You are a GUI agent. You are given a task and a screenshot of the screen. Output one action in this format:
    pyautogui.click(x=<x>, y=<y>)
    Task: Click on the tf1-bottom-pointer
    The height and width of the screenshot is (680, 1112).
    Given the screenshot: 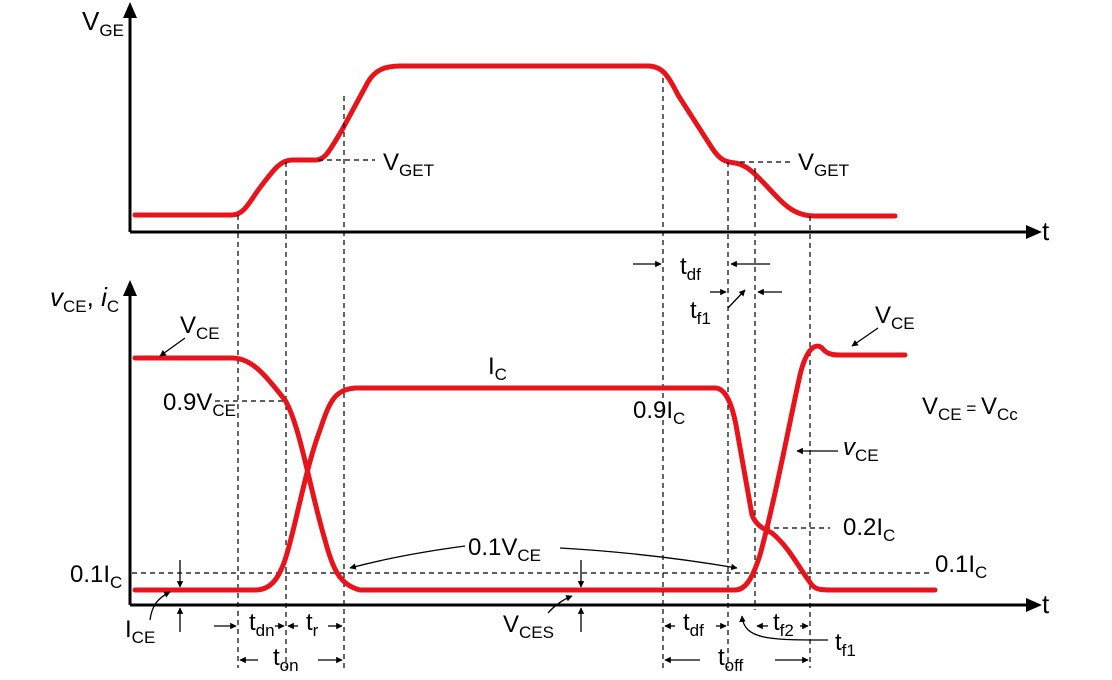 What is the action you would take?
    pyautogui.click(x=784, y=628)
    